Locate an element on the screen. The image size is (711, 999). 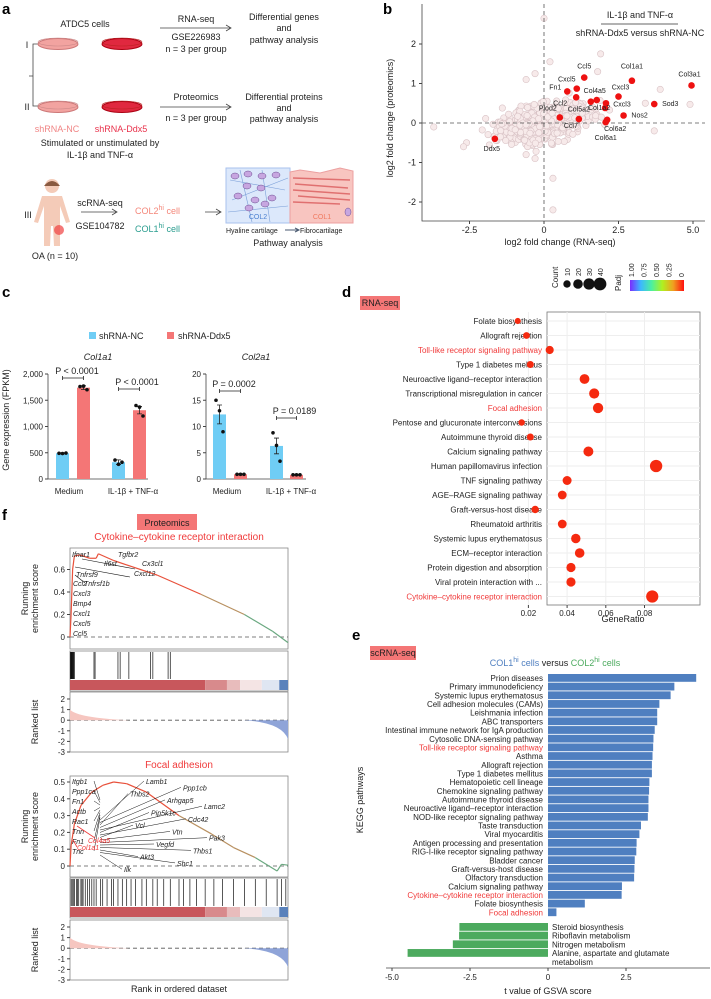
x-axis-label: GeneRatio is located at coordinates (622, 619).